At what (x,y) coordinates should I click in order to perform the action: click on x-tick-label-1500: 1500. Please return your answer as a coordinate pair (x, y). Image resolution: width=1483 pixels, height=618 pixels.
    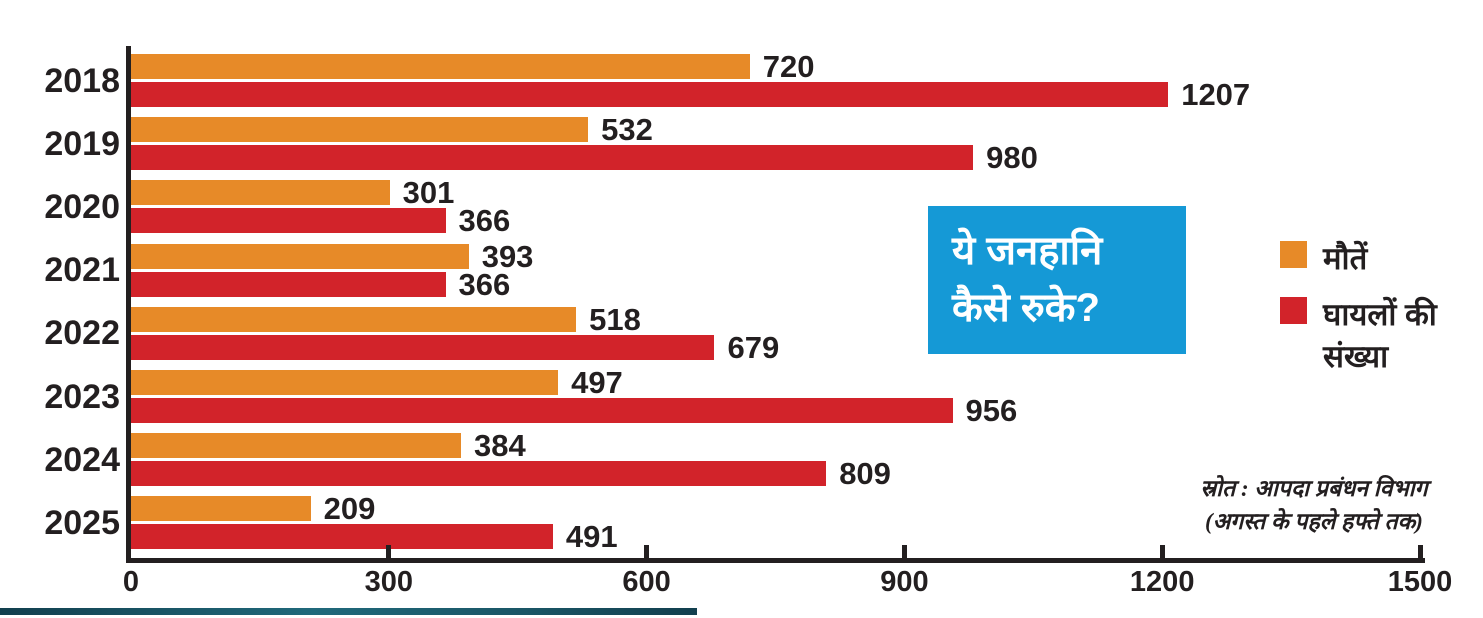
    Looking at the image, I should click on (1420, 582).